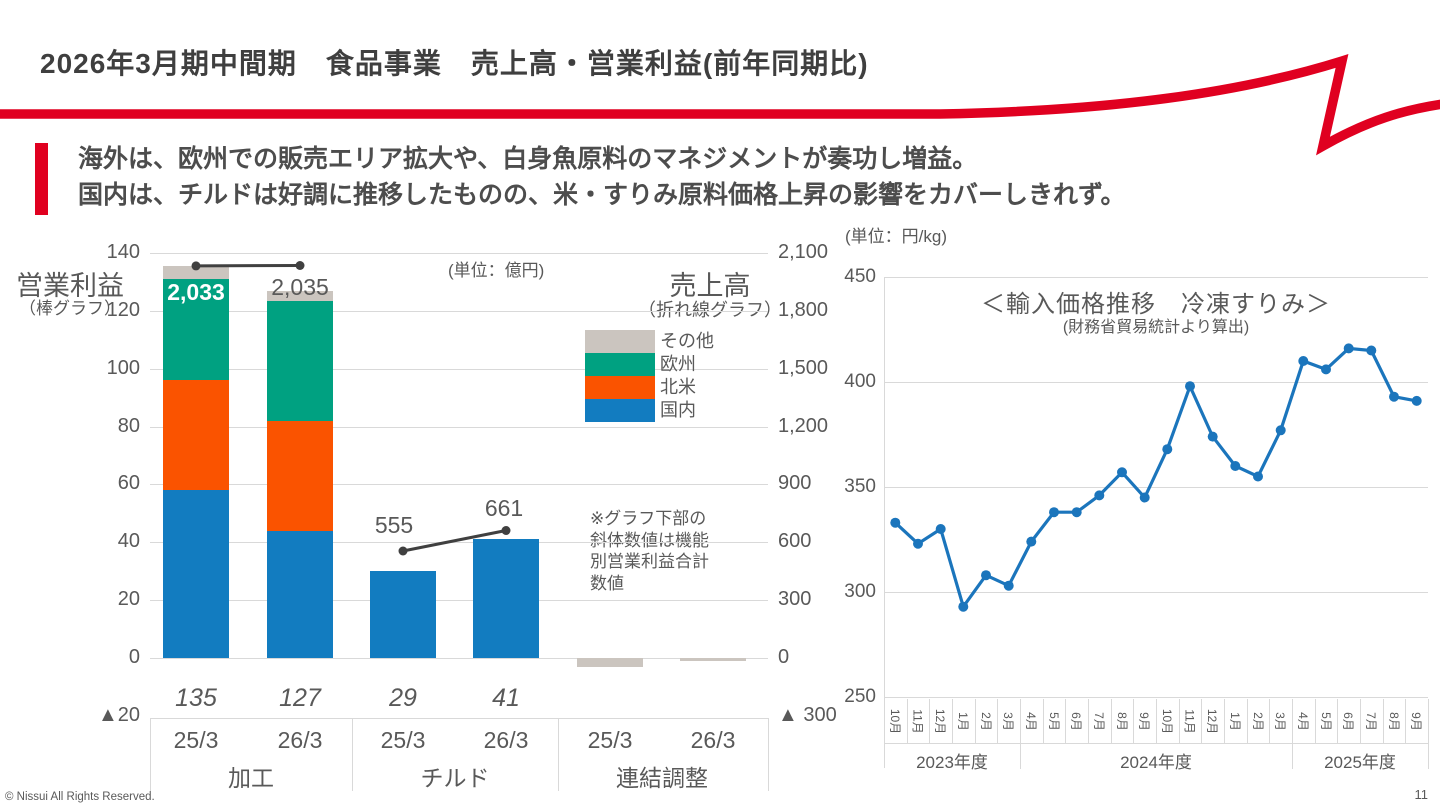  Describe the element at coordinates (1156, 327) in the screenshot. I see `right-chart-subtitle: (財務省貿易統計より算出)` at that location.